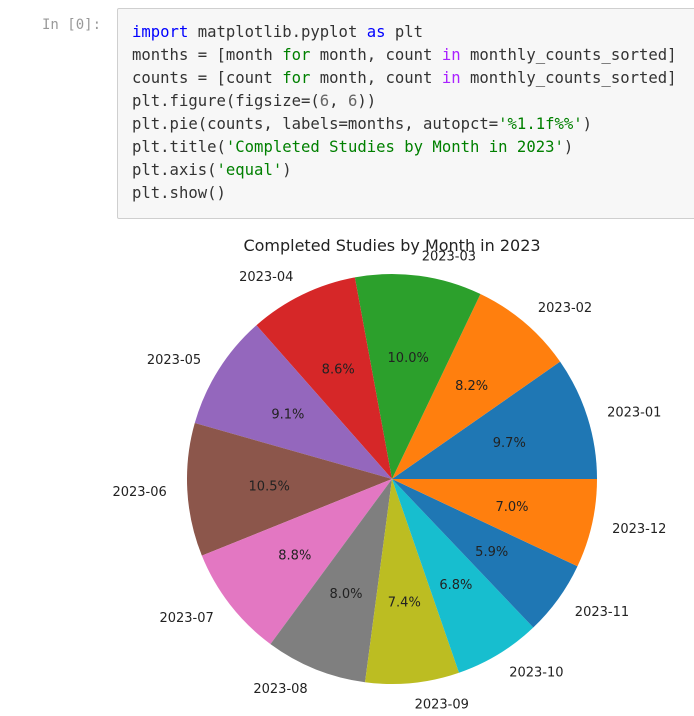 This screenshot has width=694, height=716. What do you see at coordinates (634, 412) in the screenshot?
I see `pie-category-label: 2023-01` at bounding box center [634, 412].